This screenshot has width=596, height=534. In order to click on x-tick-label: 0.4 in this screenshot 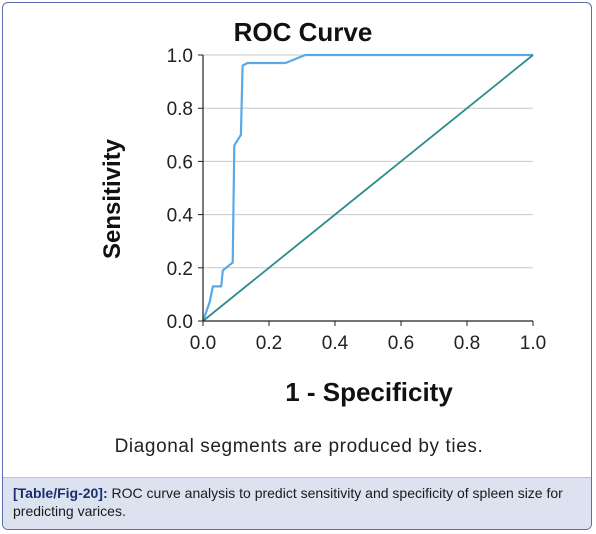, I will do `click(335, 343)`.